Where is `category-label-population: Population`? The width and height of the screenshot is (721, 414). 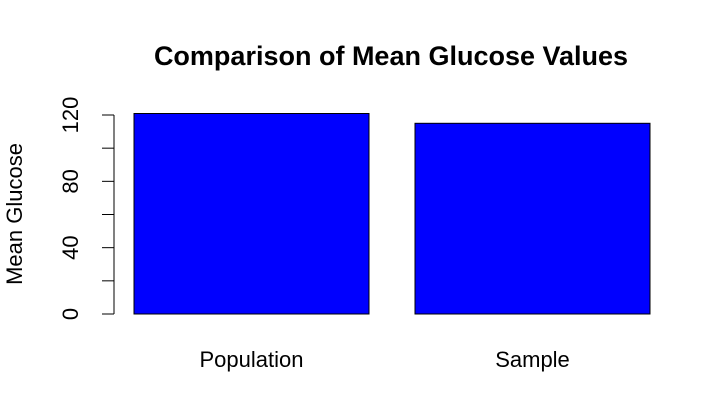
category-label-population: Population is located at coordinates (252, 359).